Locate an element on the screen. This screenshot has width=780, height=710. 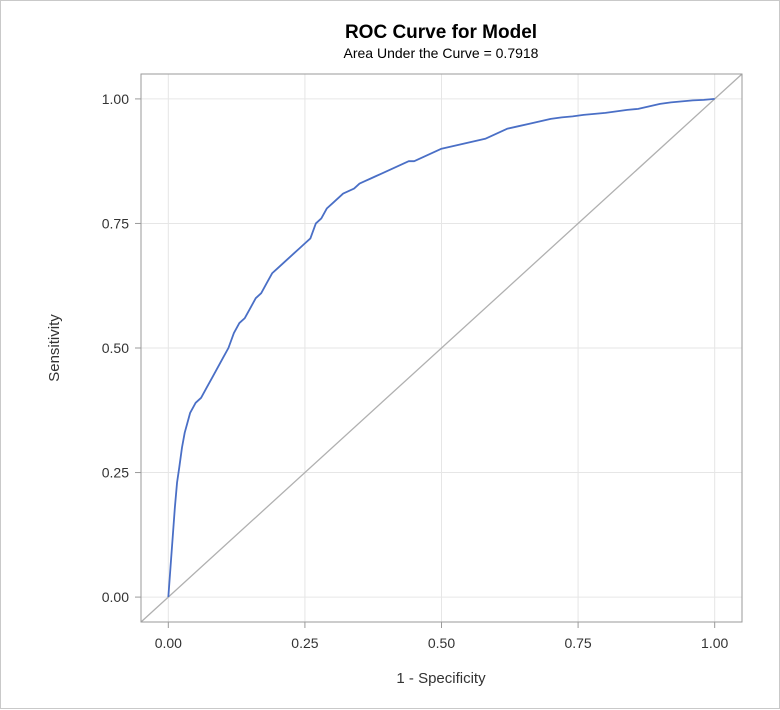
x-axis-ticks: 0.00 0.25 0.50 0.75 1.00 is located at coordinates (442, 636).